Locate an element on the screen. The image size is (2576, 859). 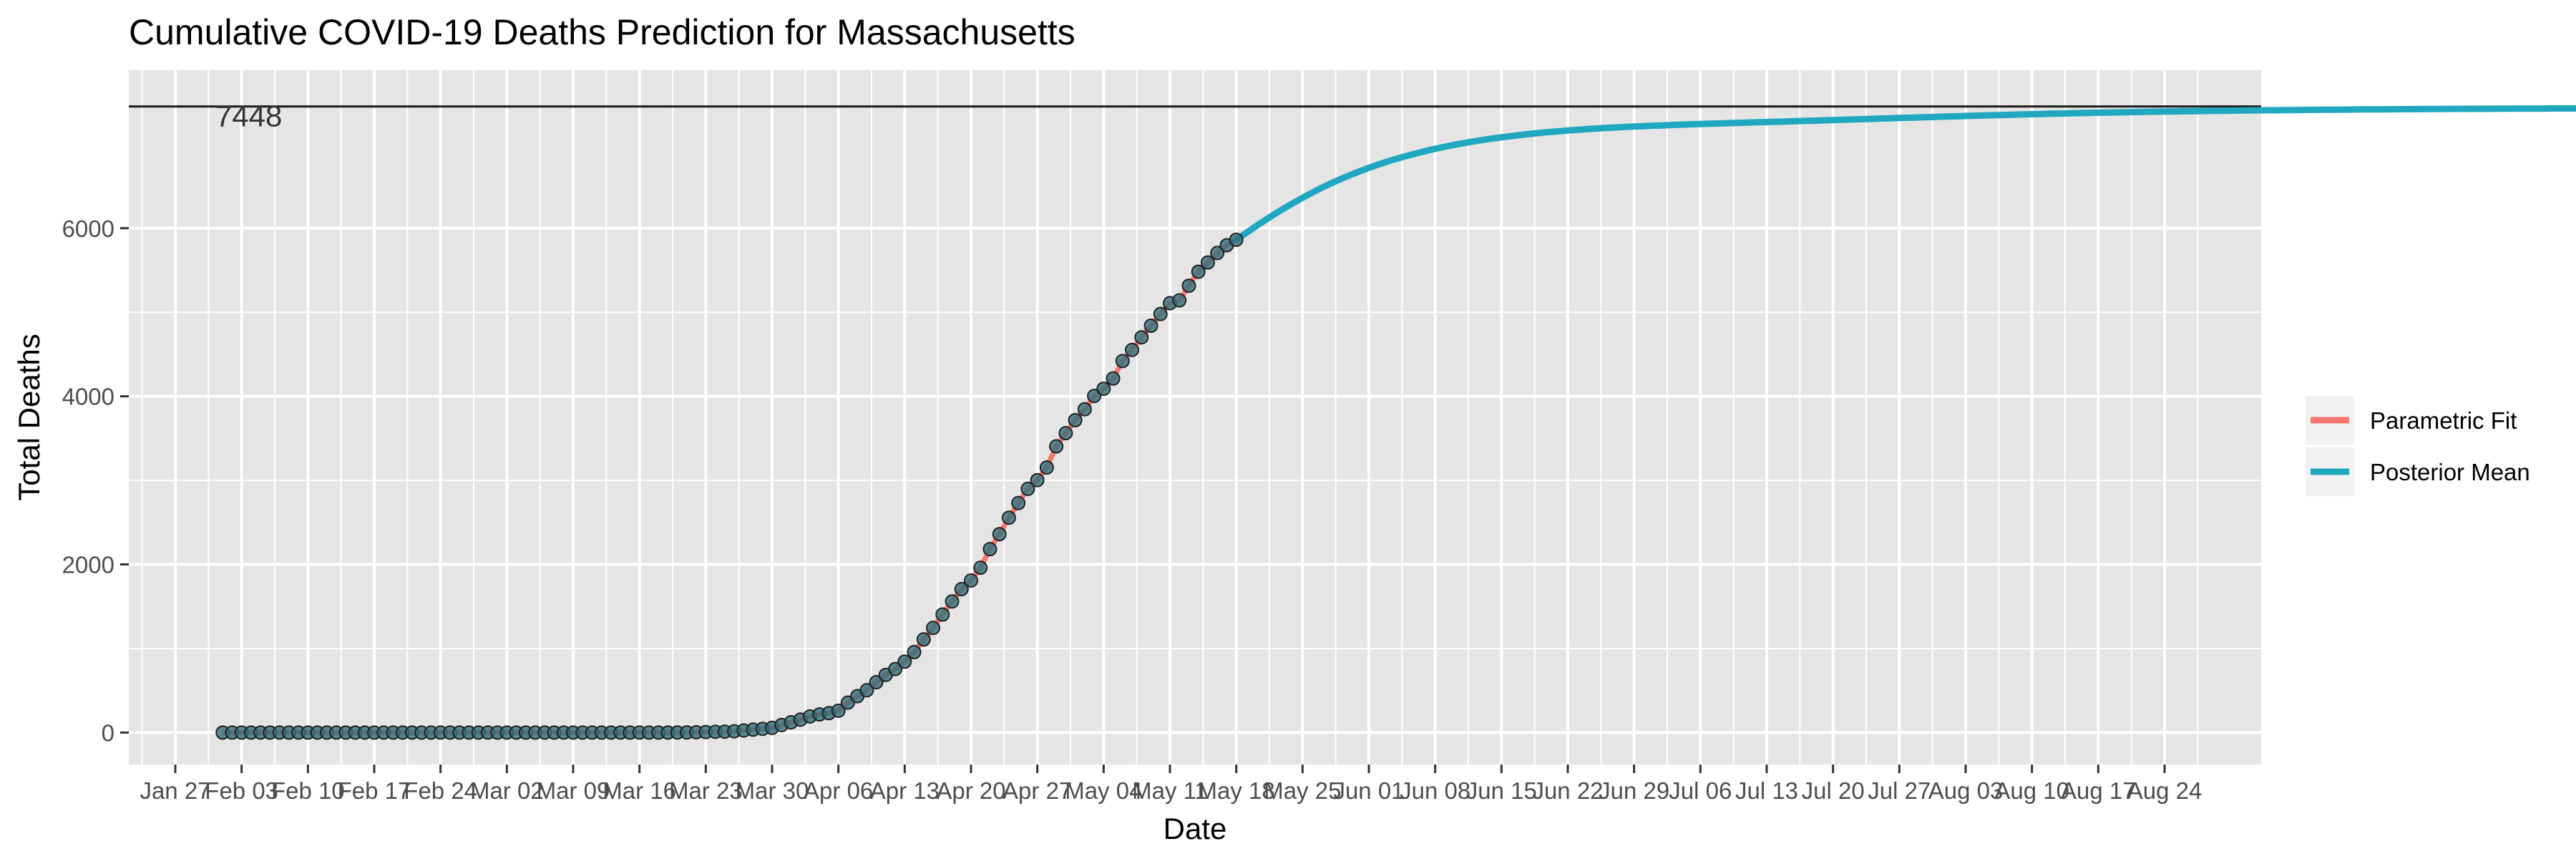
x-tick-label: May 11 is located at coordinates (1170, 790).